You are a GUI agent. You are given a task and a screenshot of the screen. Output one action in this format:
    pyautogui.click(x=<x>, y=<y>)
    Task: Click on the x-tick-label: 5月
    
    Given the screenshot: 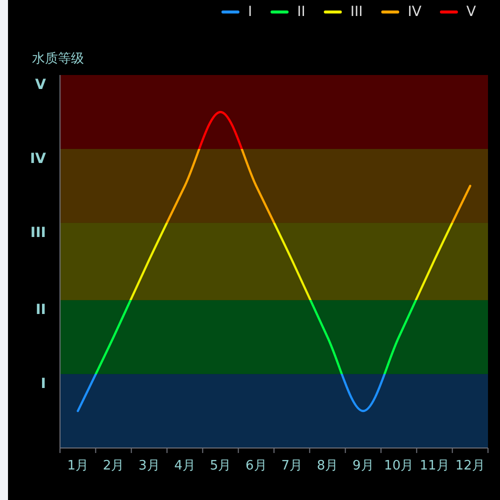 What is the action you would take?
    pyautogui.click(x=221, y=466)
    